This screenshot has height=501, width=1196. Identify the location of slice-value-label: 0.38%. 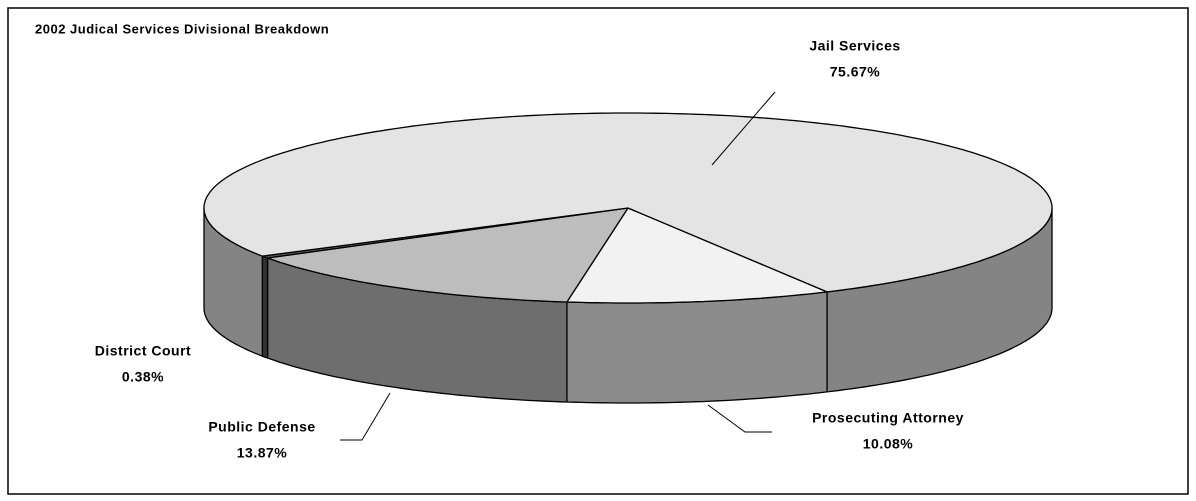
(143, 377).